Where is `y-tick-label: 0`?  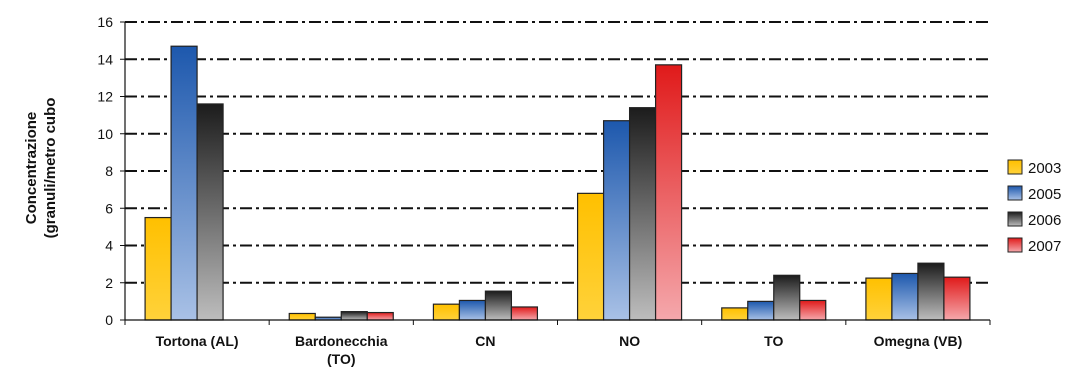
y-tick-label: 0 is located at coordinates (109, 320).